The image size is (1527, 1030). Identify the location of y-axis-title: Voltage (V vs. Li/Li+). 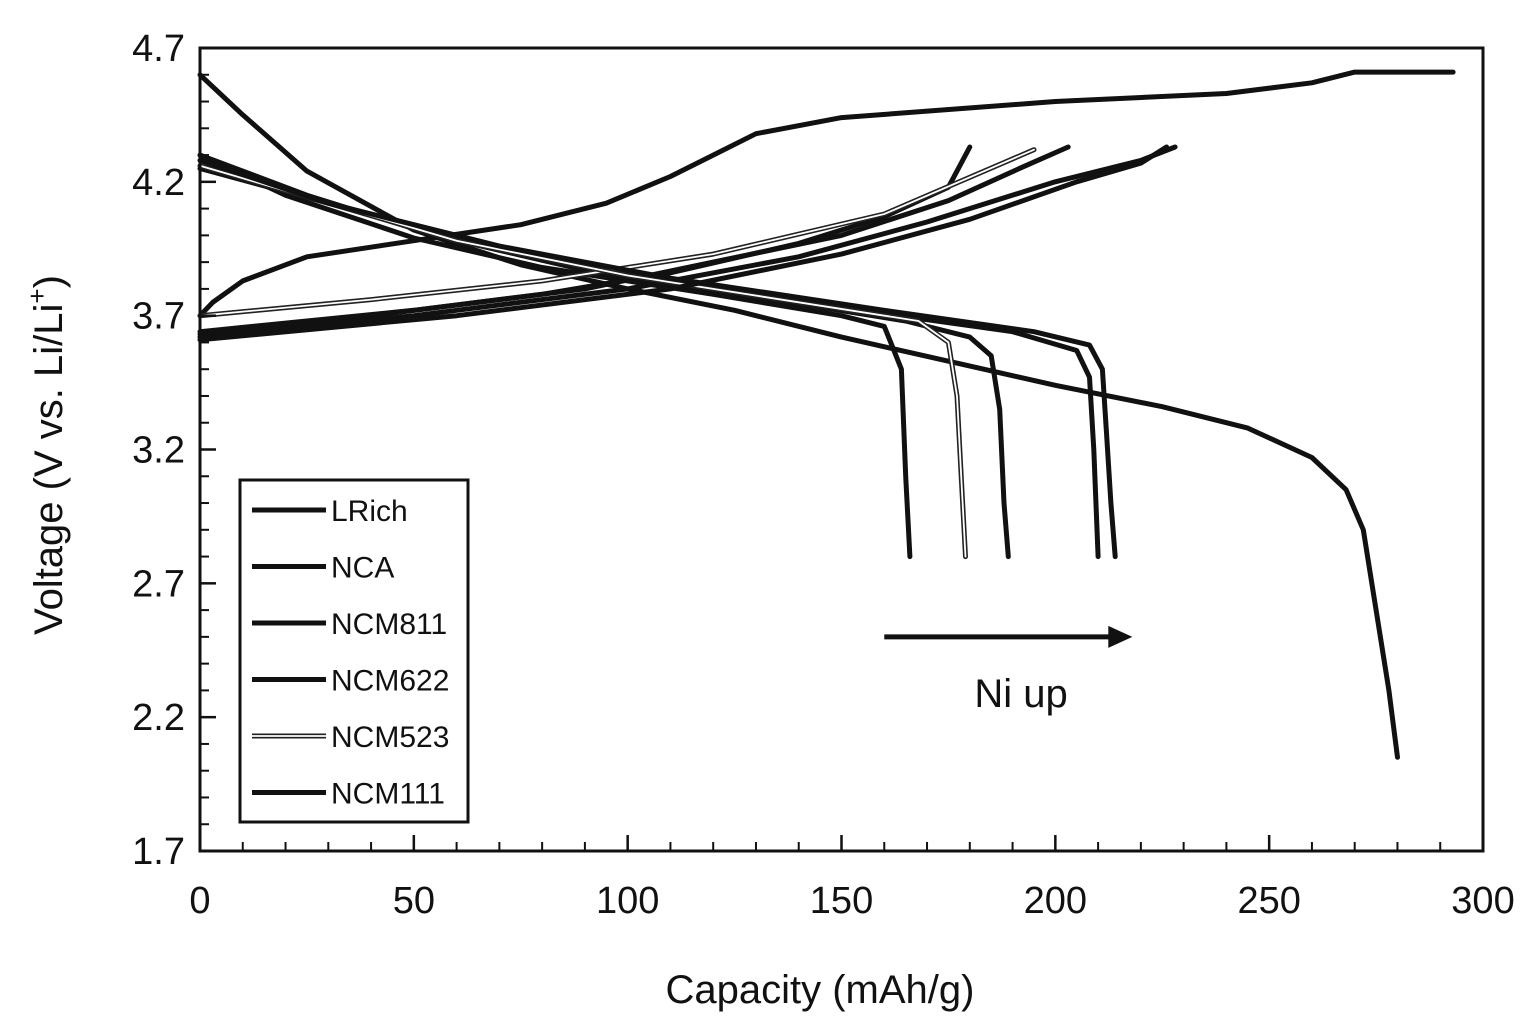
(46, 455).